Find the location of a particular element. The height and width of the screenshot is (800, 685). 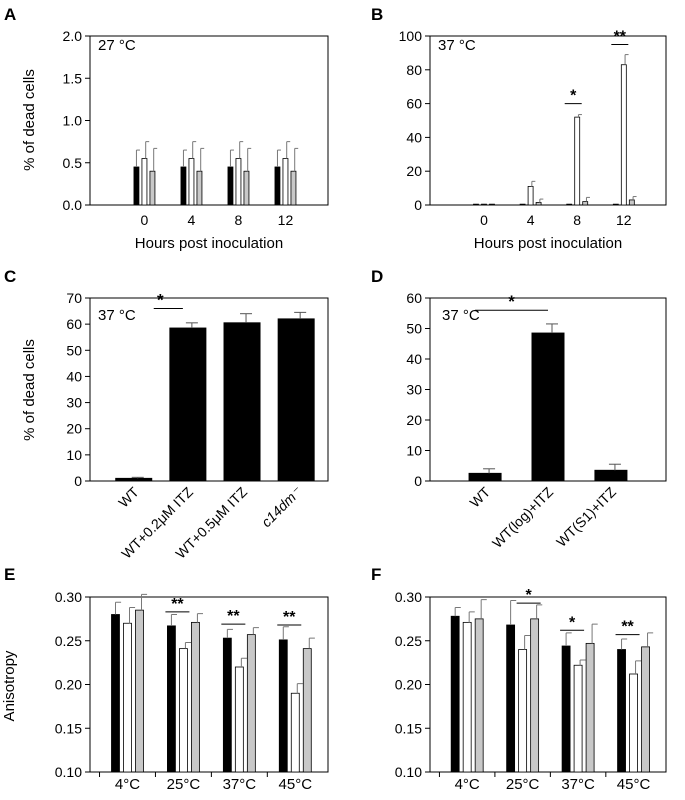

panel-letter: C is located at coordinates (10, 276).